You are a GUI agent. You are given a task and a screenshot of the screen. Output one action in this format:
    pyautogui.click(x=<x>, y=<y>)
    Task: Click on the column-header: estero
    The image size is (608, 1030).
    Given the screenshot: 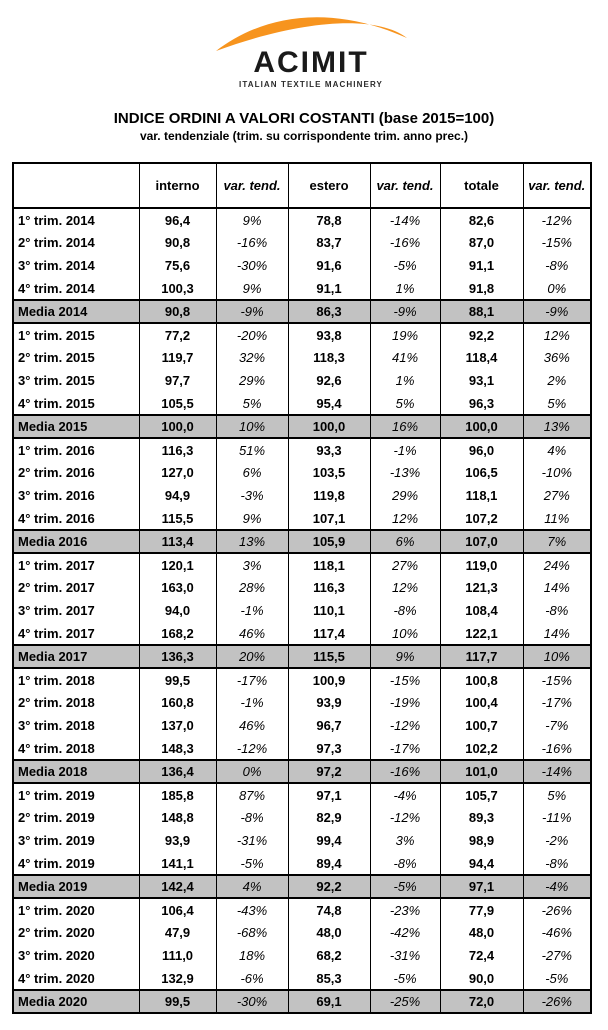 What is the action you would take?
    pyautogui.click(x=328, y=186)
    